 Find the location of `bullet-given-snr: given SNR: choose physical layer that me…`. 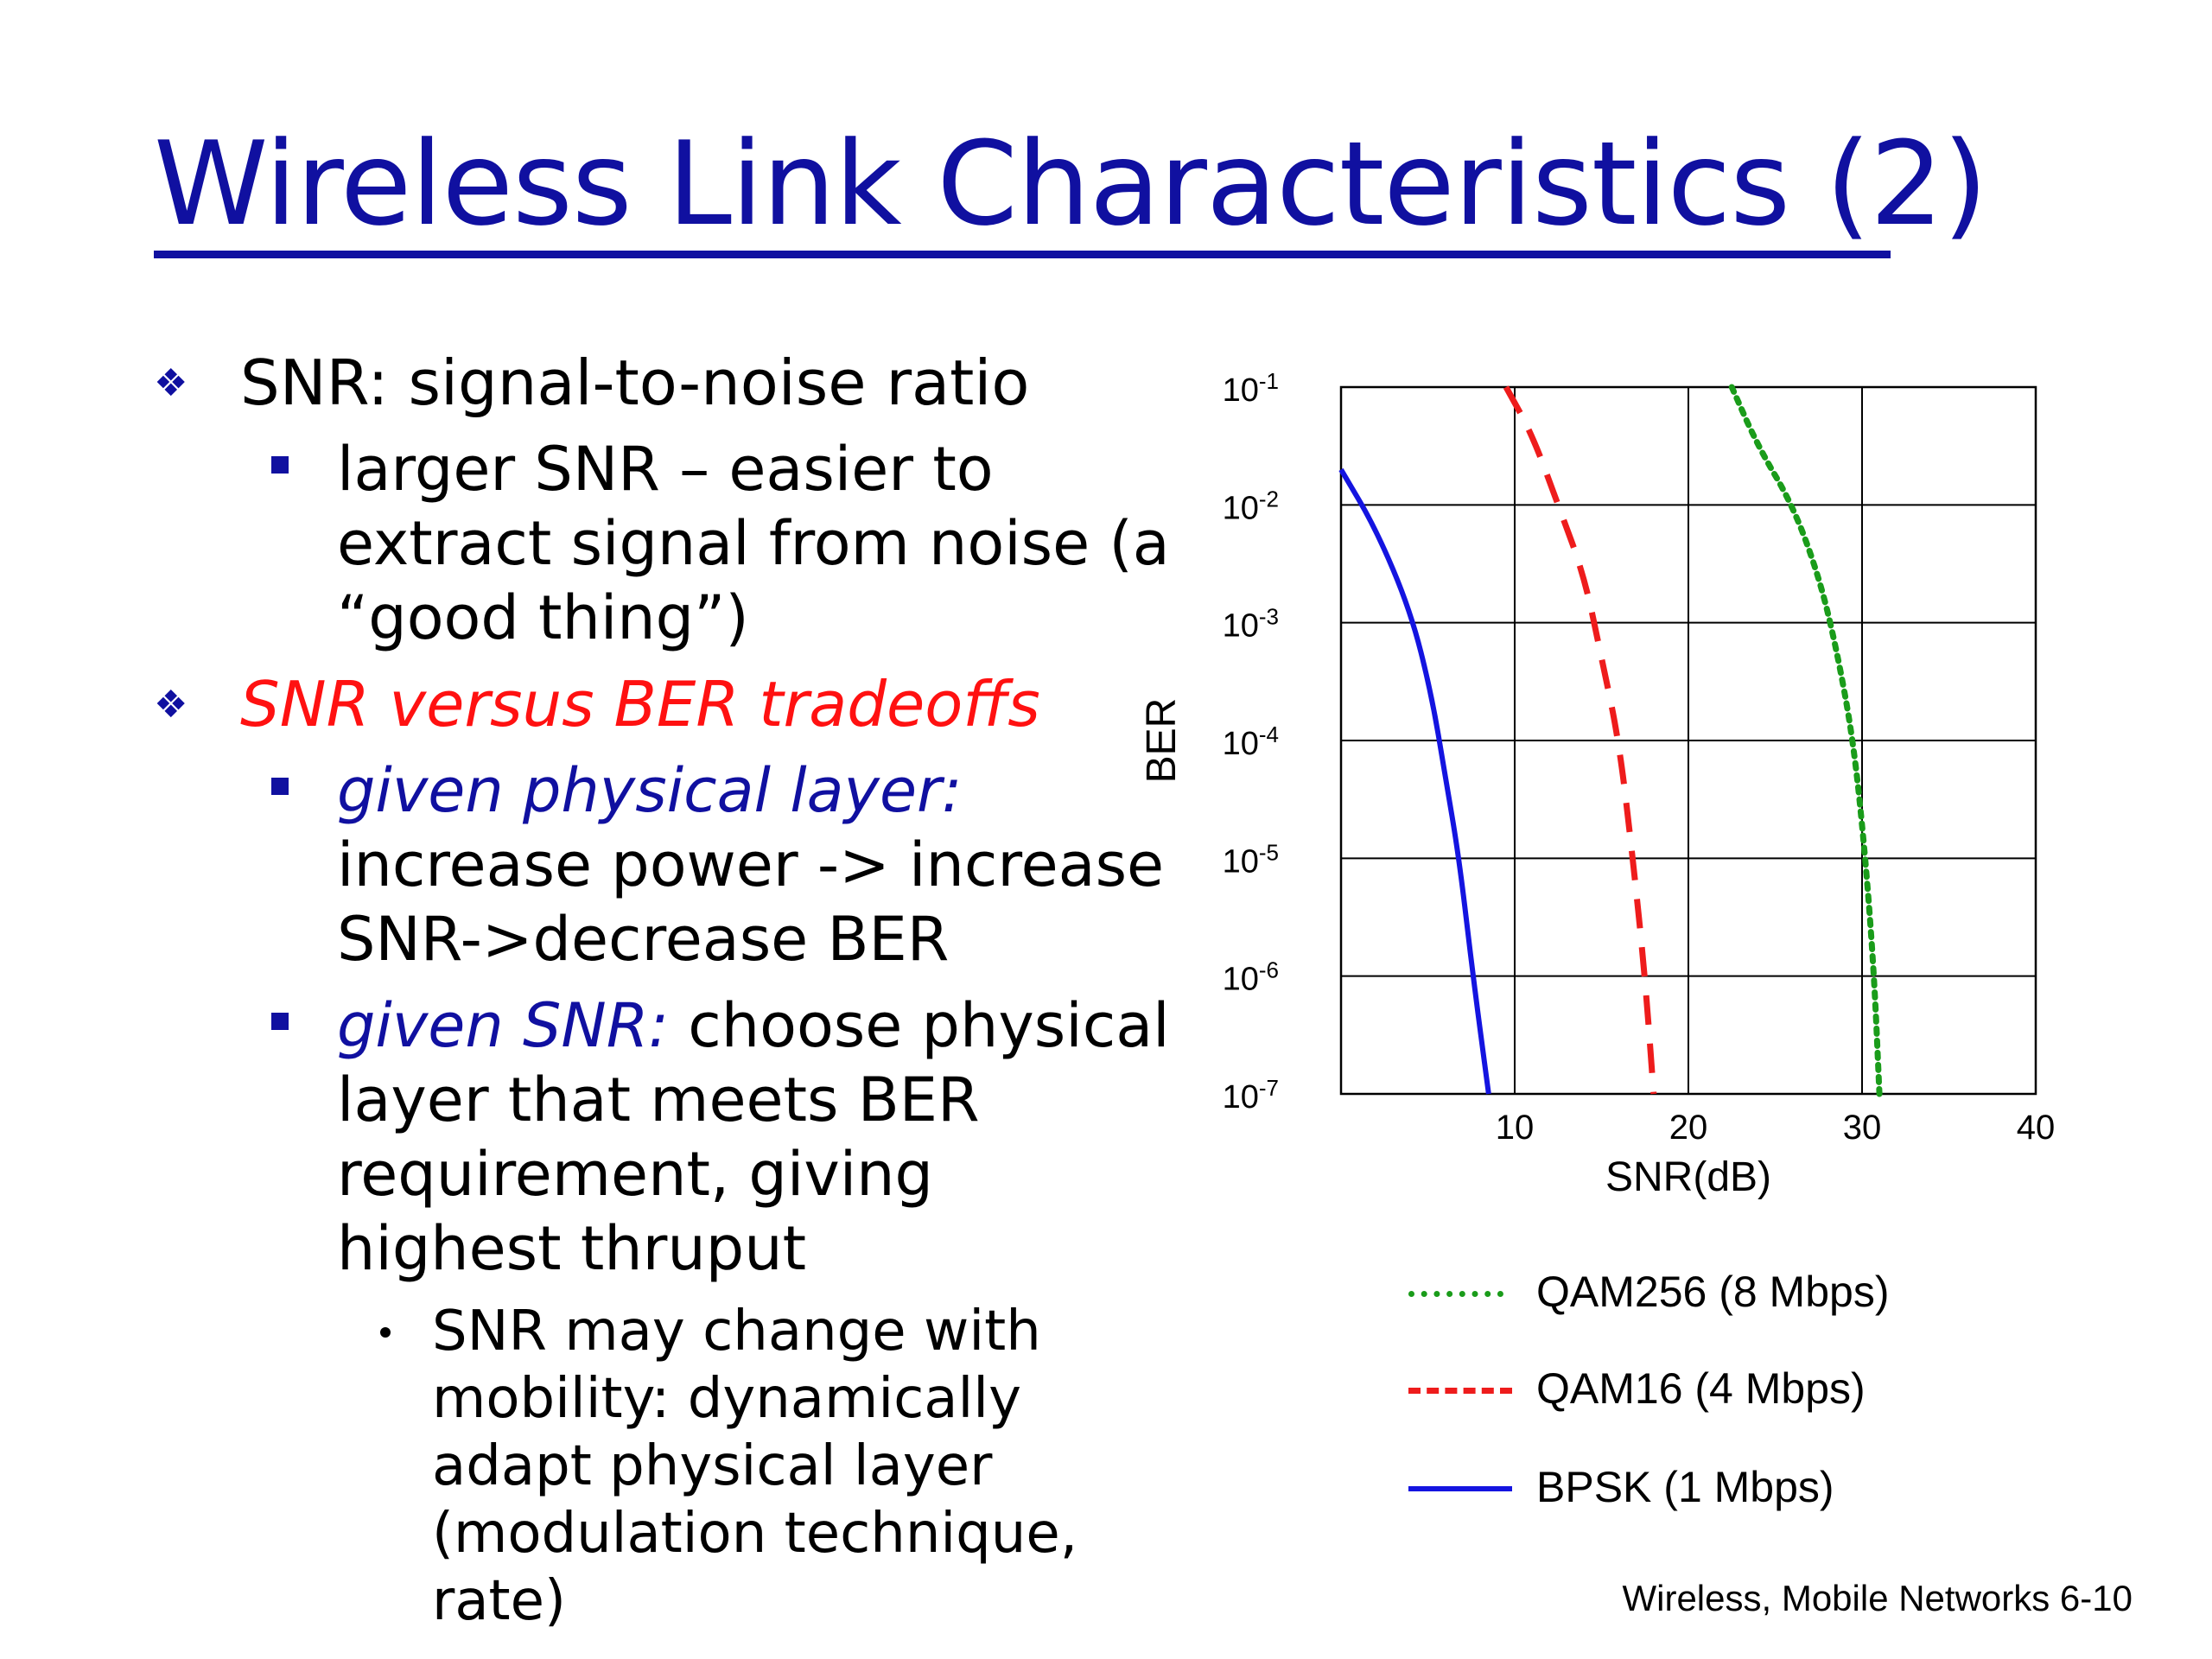

bullet-given-snr: given SNR: choose physical layer that me… is located at coordinates (663, 1137).